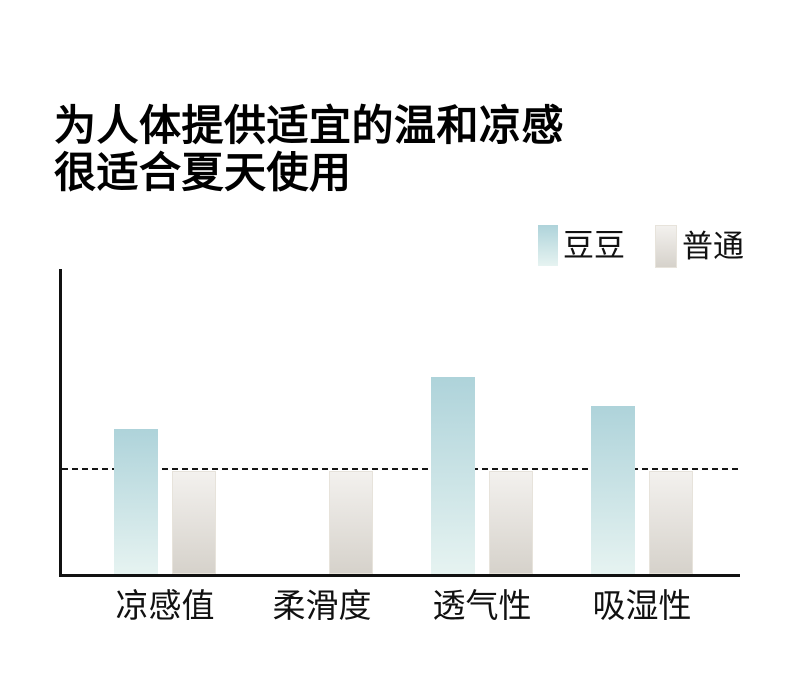 This screenshot has width=790, height=696. I want to click on legend-label-putong: 普通, so click(713, 246).